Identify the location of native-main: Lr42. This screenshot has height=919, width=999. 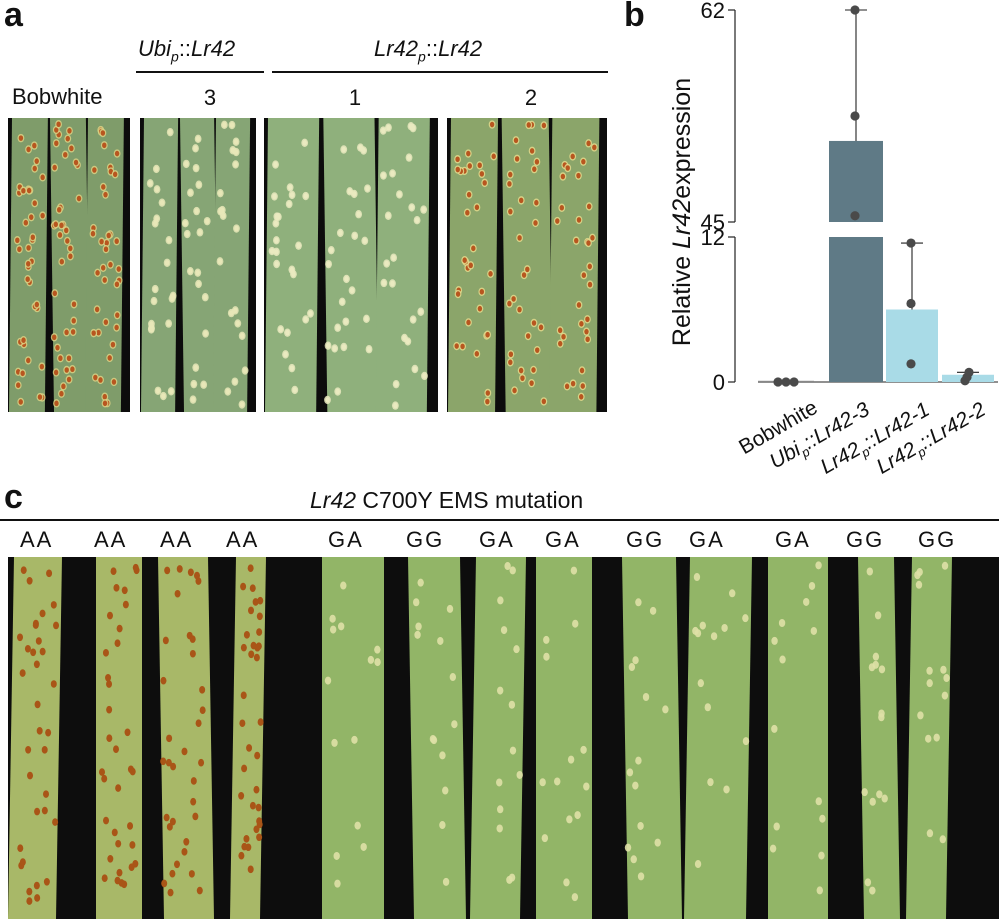
(396, 48).